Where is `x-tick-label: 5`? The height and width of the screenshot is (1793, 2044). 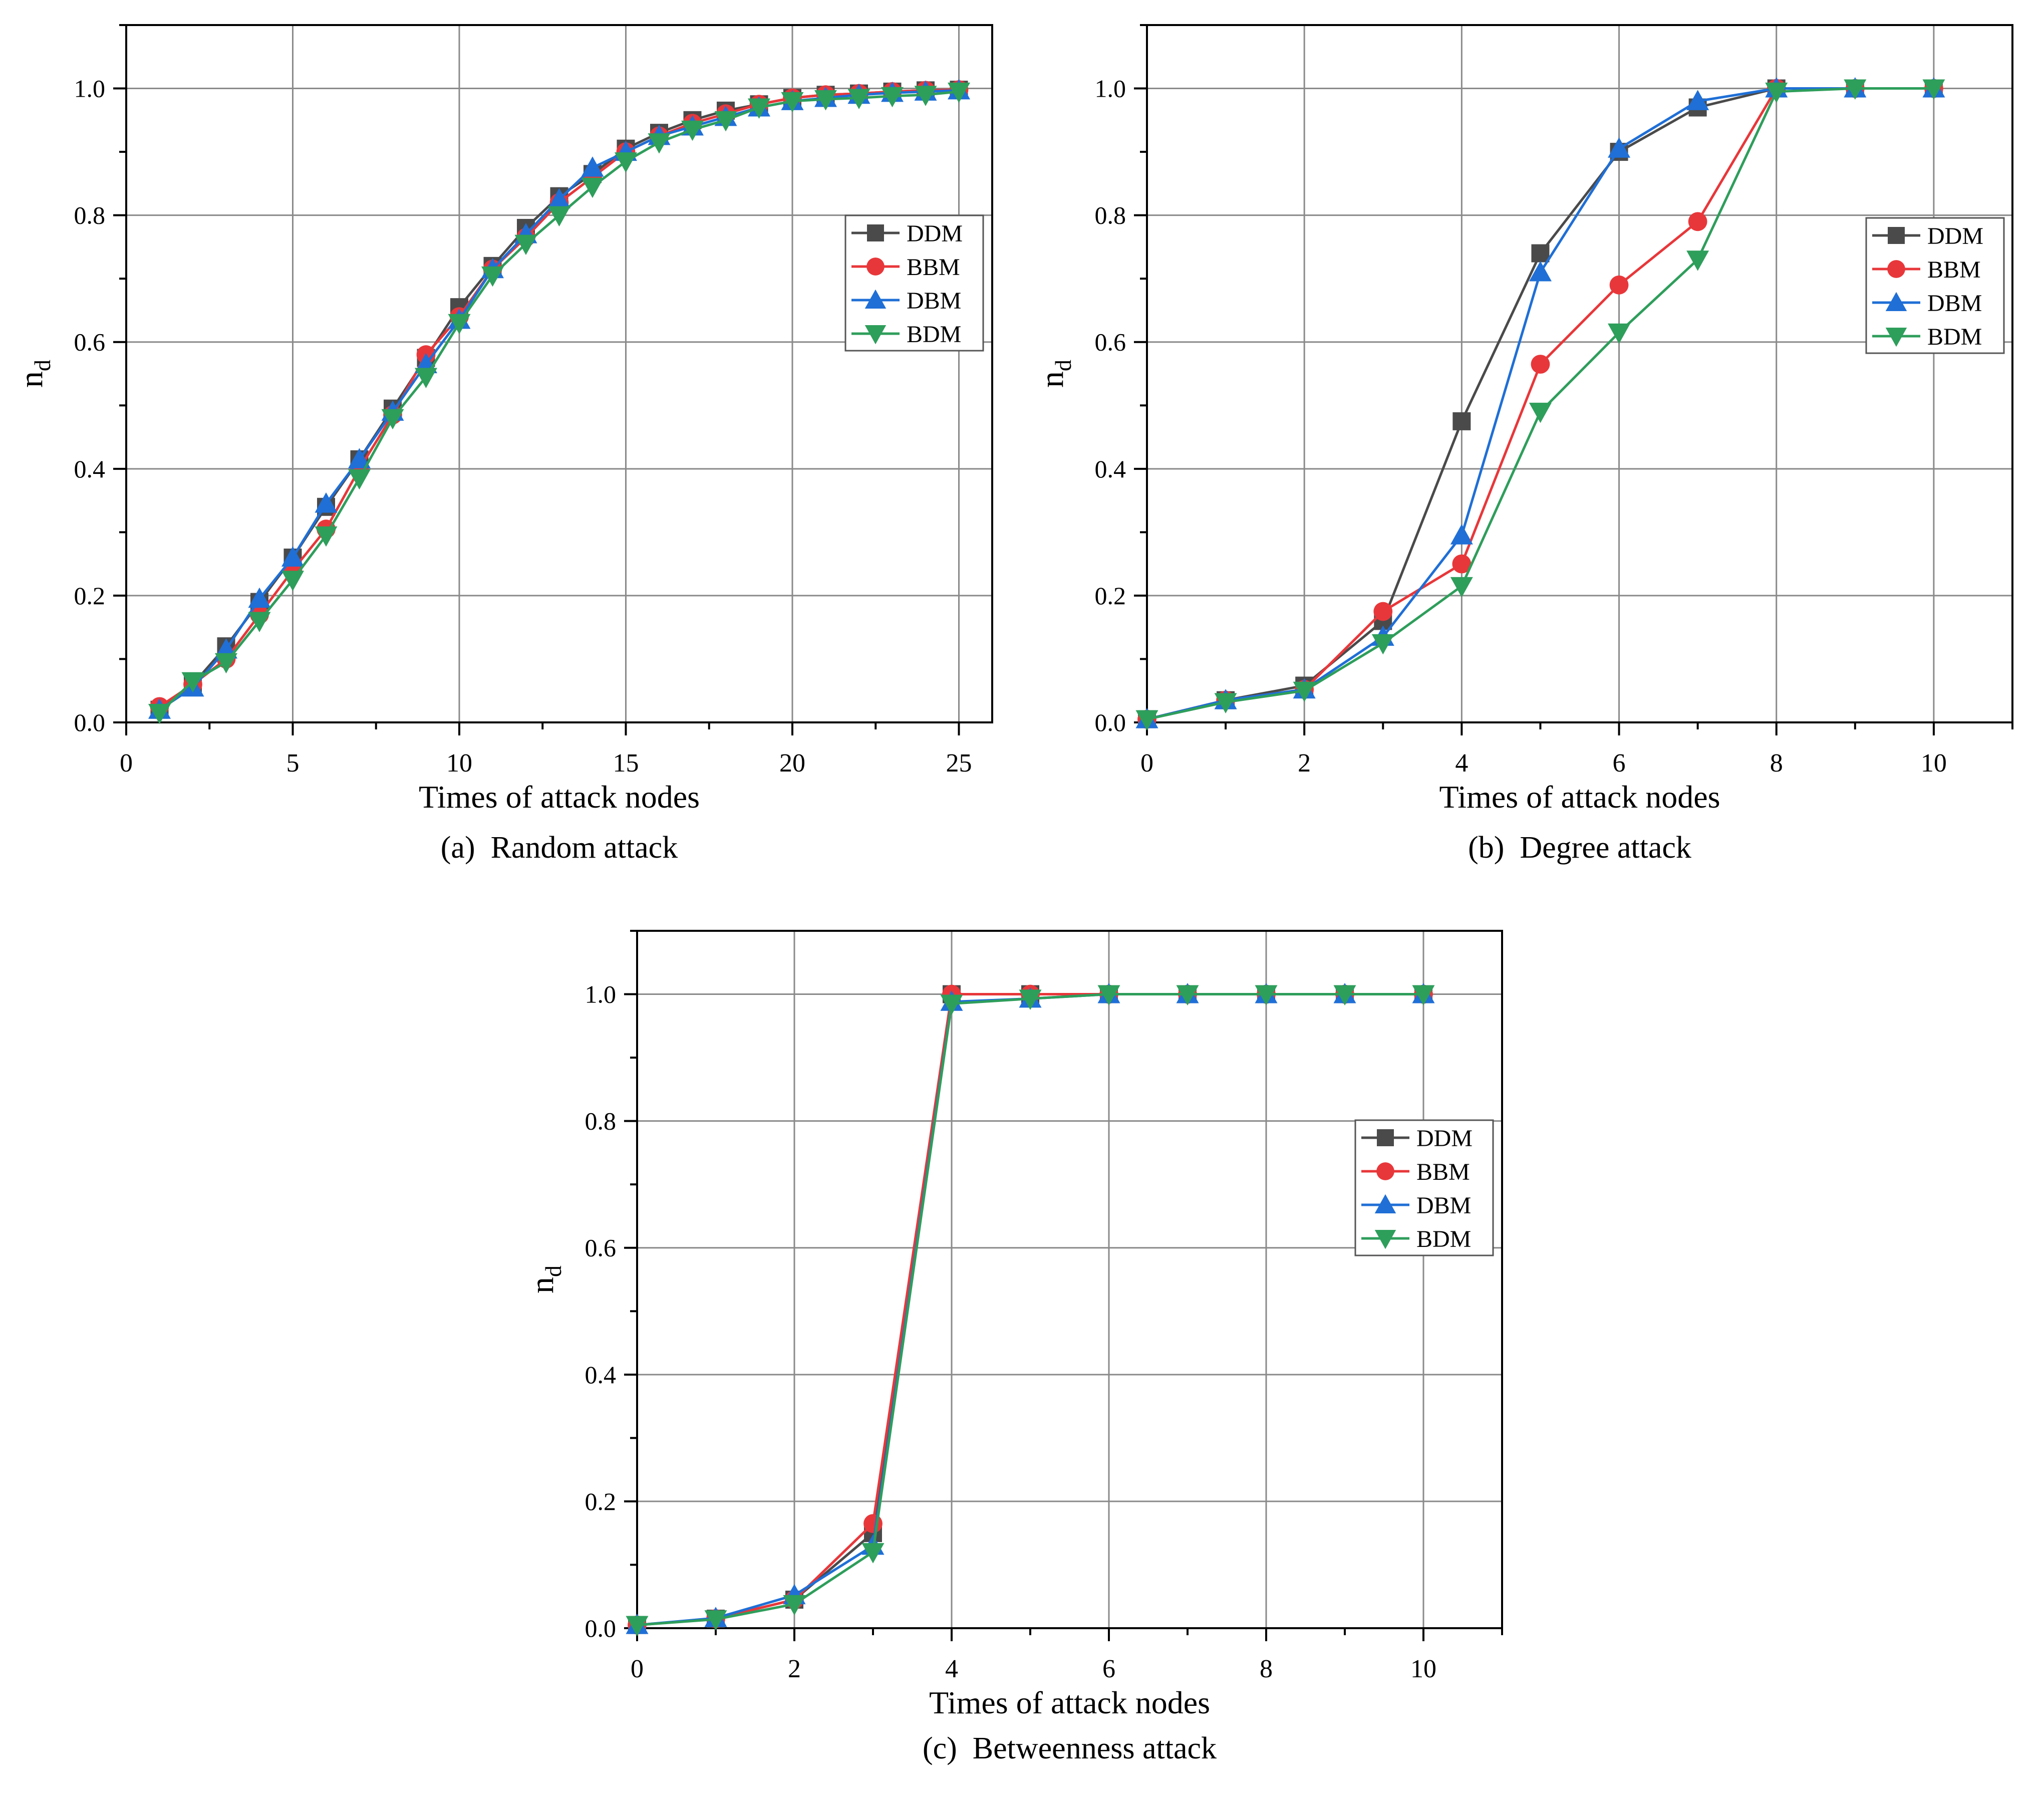
x-tick-label: 5 is located at coordinates (293, 763).